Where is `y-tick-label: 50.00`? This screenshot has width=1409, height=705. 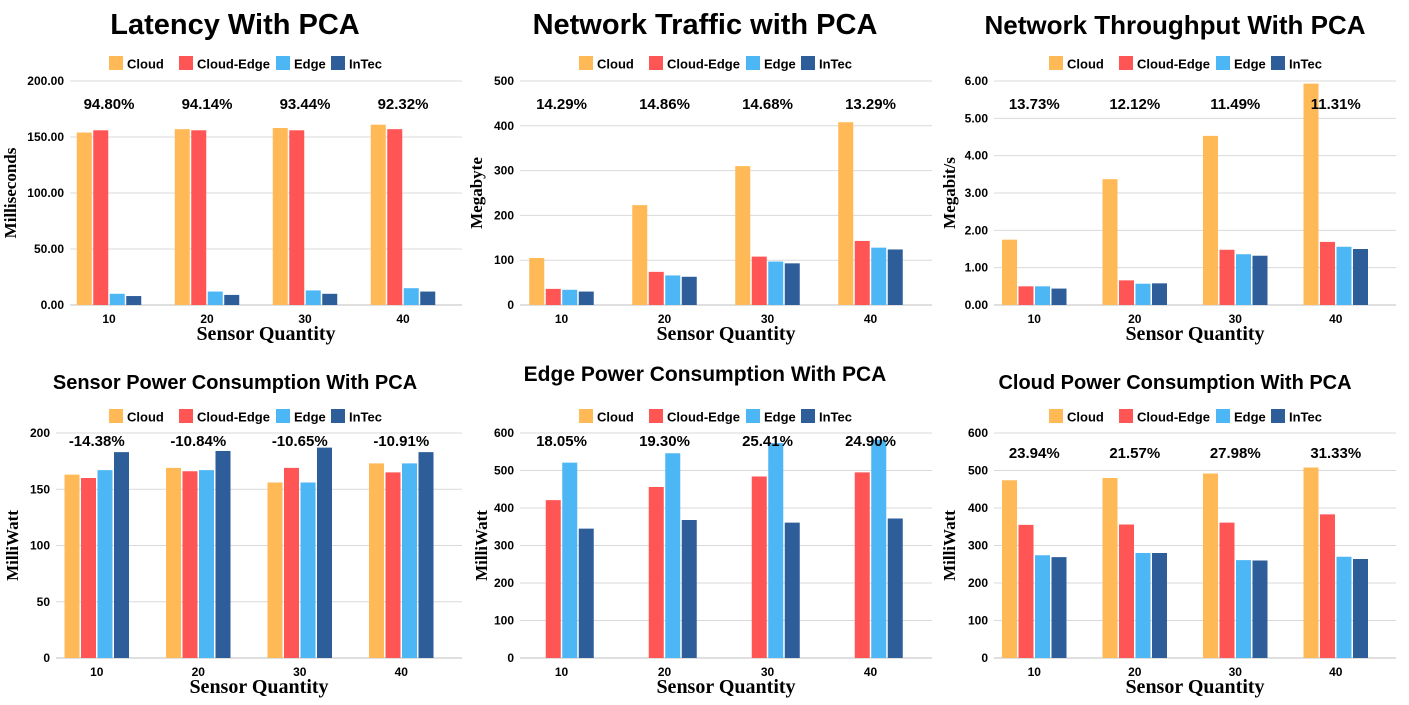
y-tick-label: 50.00 is located at coordinates (49, 249).